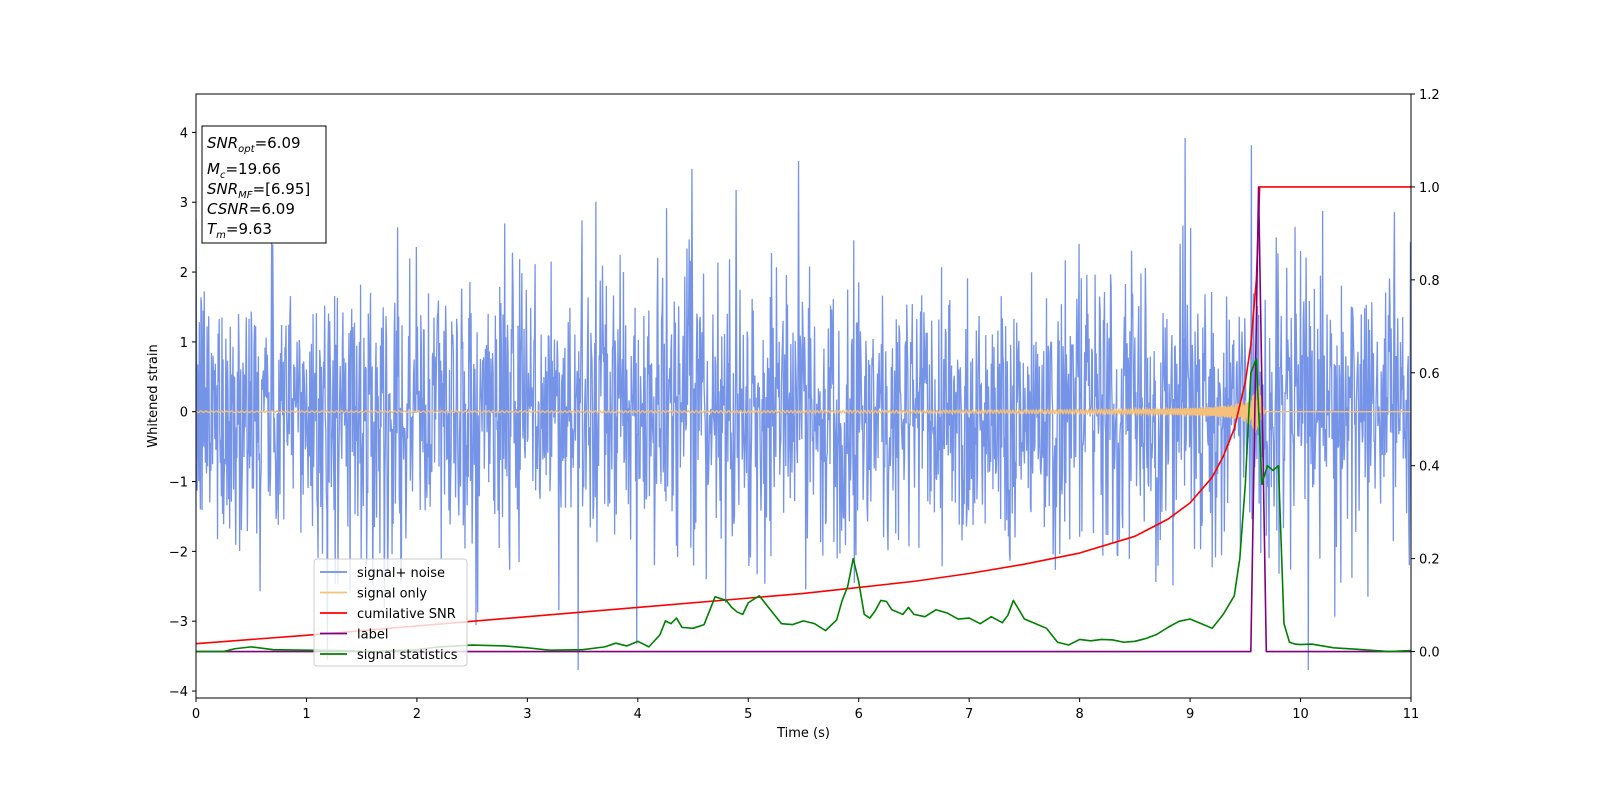  Describe the element at coordinates (221, 235) in the screenshot. I see `info-line-subscript: m` at that location.